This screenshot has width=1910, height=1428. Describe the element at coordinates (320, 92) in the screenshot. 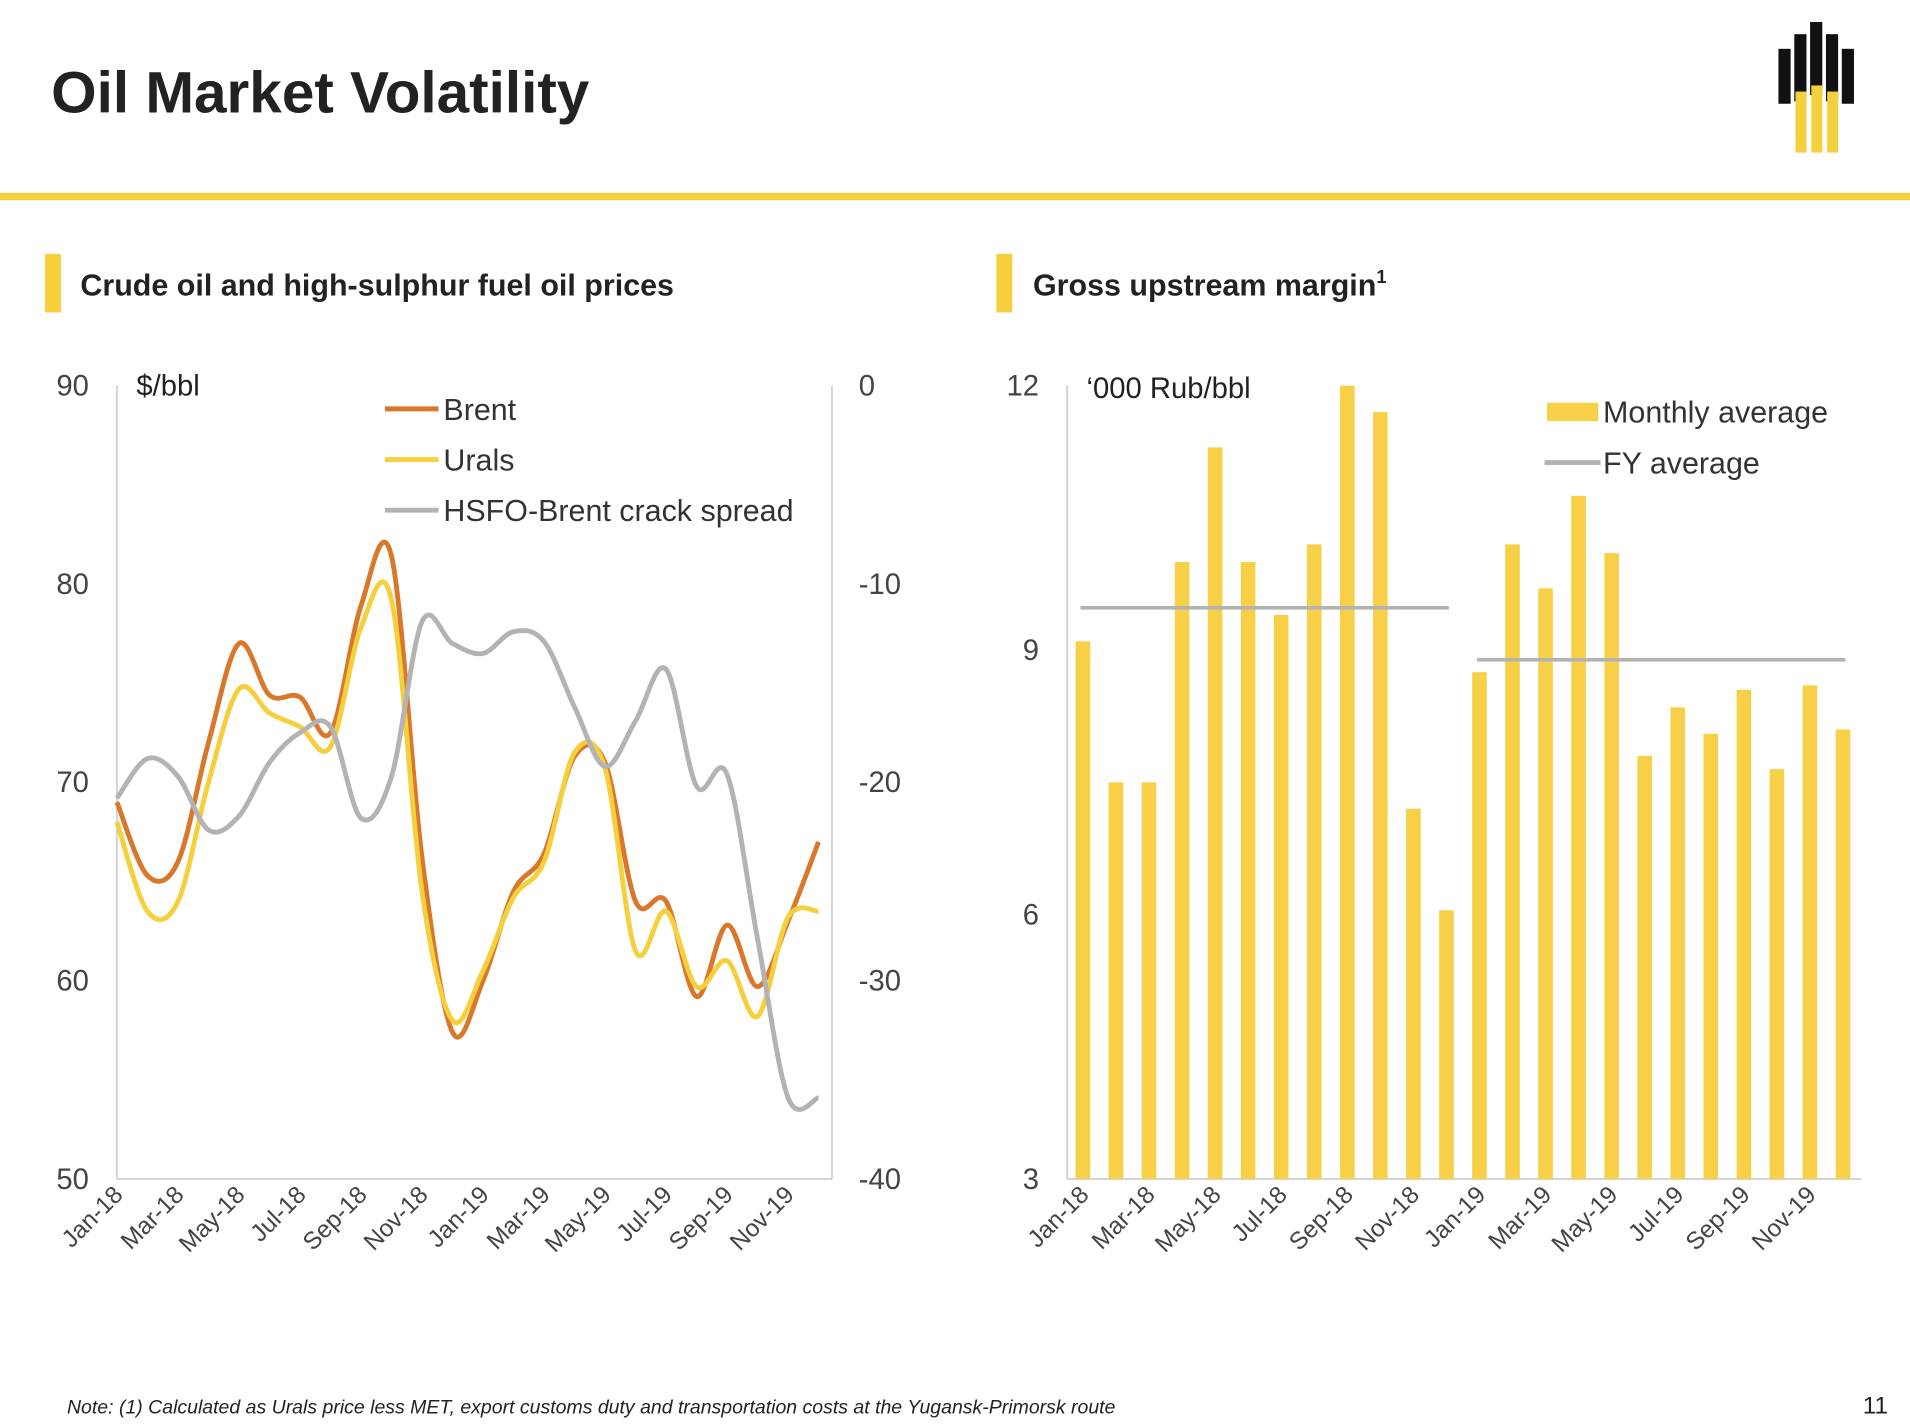

I see `page-title: Oil Market Volatility` at that location.